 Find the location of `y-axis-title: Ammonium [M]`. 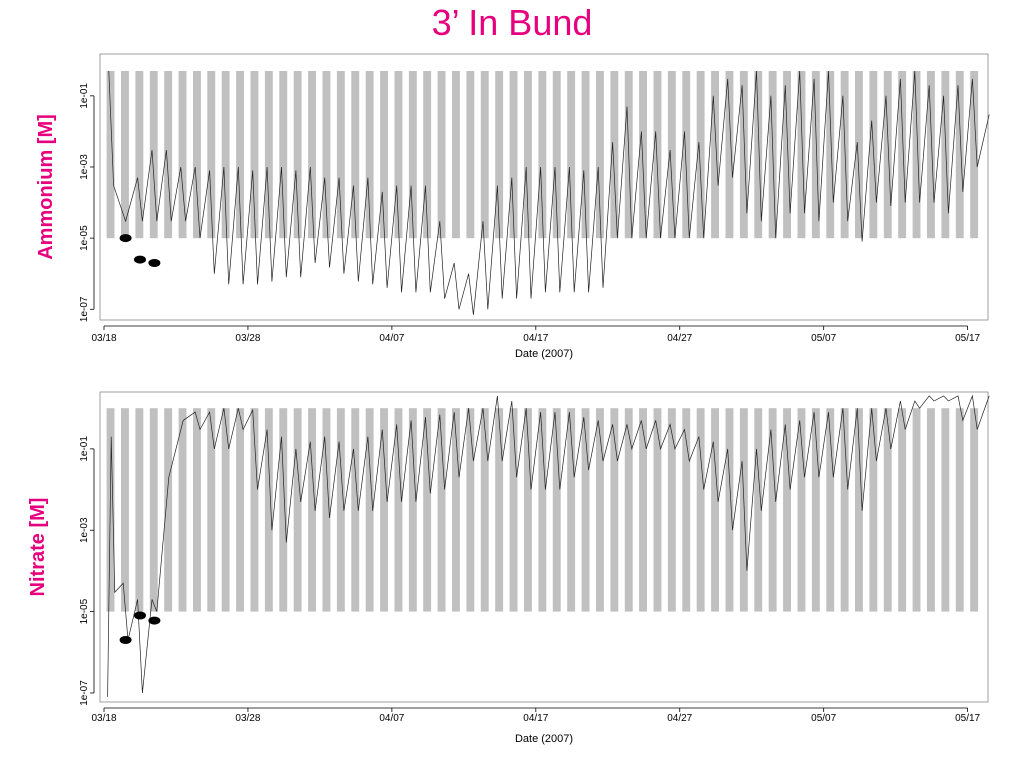

y-axis-title: Ammonium [M] is located at coordinates (46, 187).